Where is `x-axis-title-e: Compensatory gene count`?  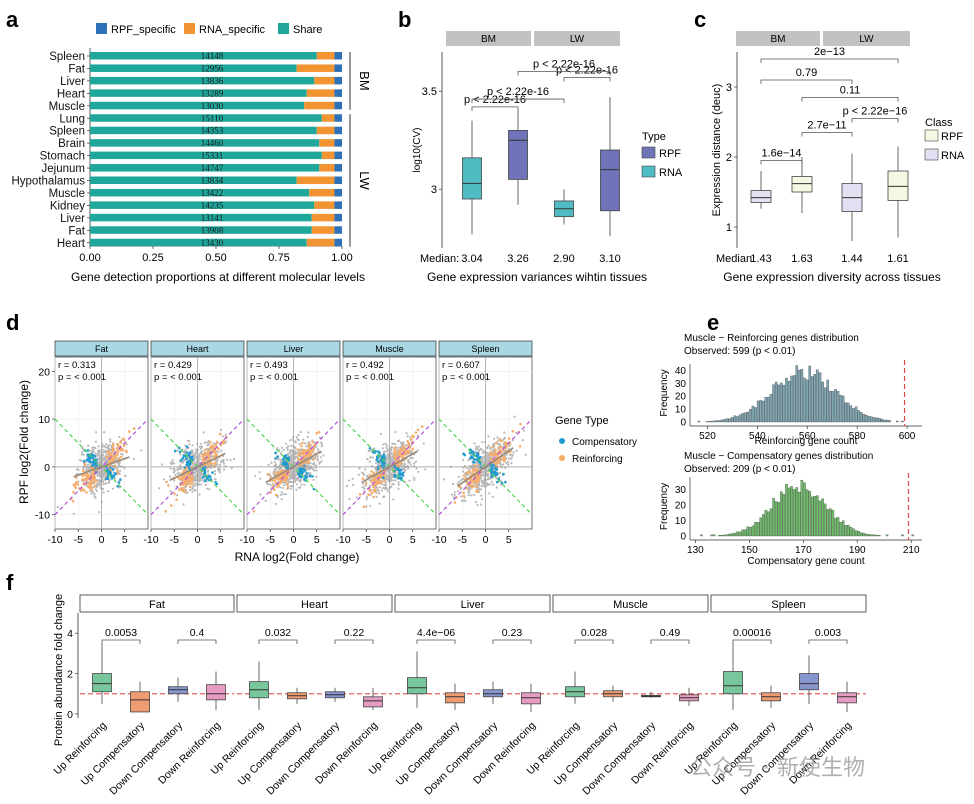 x-axis-title-e: Compensatory gene count is located at coordinates (806, 561).